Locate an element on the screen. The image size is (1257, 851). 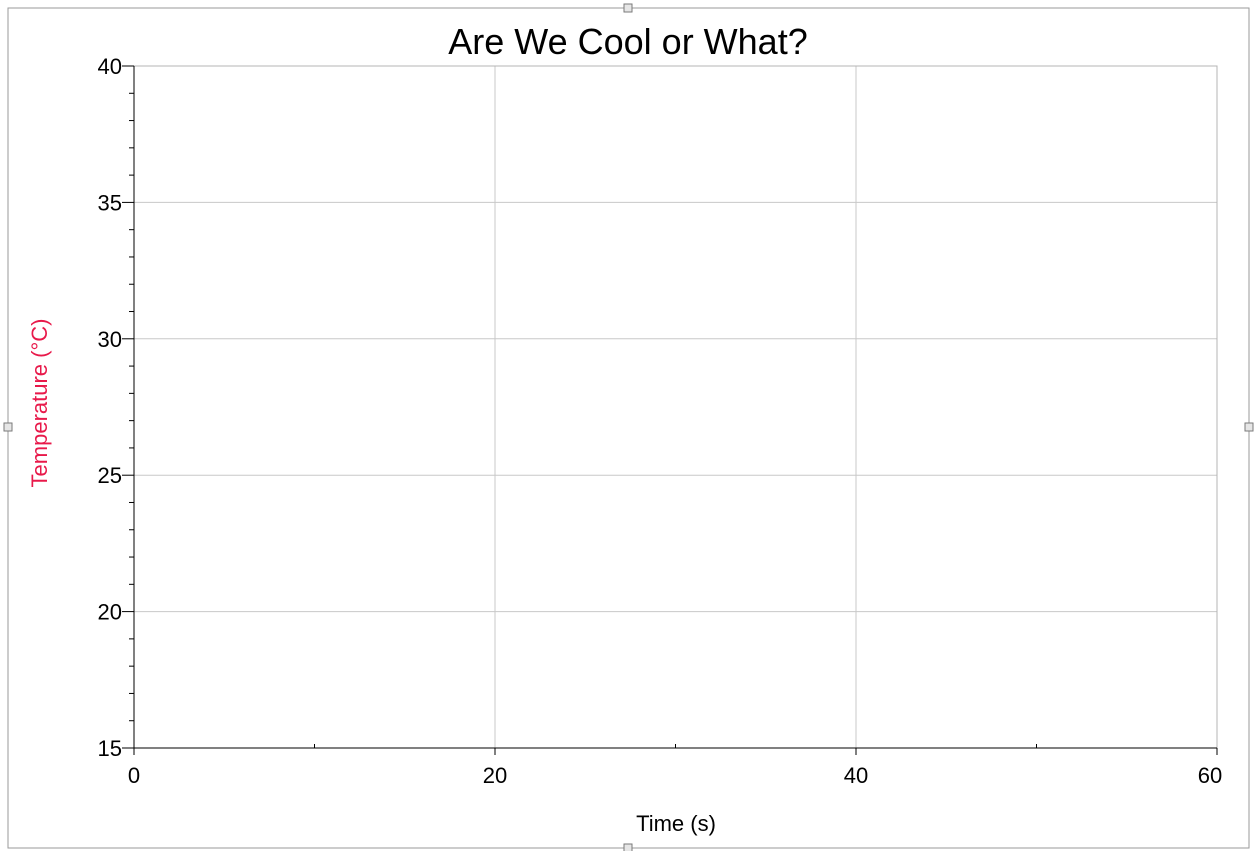
y-tick-label: 35 is located at coordinates (110, 202).